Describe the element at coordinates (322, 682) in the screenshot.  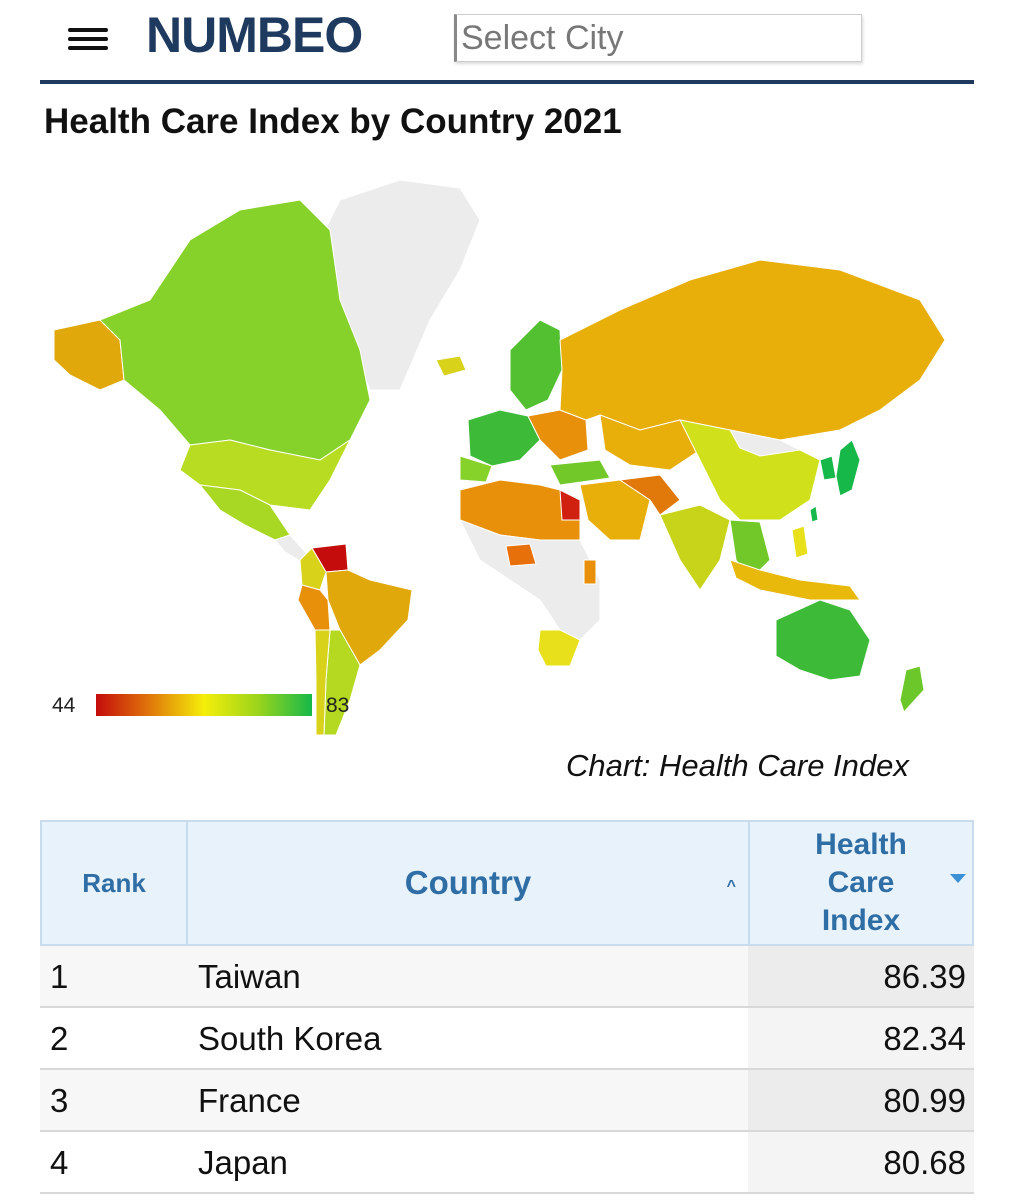
I see `chile` at that location.